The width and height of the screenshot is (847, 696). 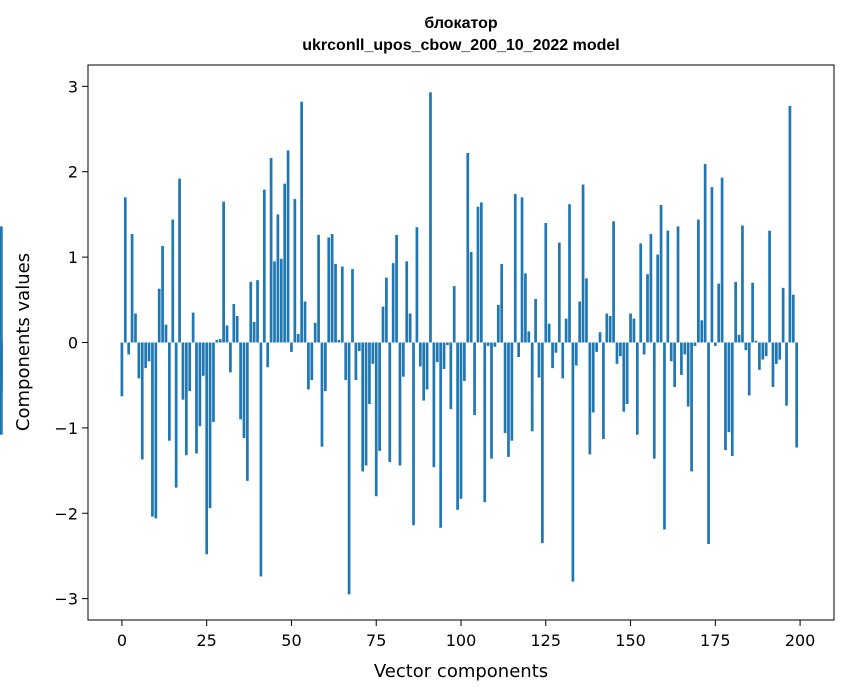 I want to click on x-tick-label: 125, so click(x=545, y=640).